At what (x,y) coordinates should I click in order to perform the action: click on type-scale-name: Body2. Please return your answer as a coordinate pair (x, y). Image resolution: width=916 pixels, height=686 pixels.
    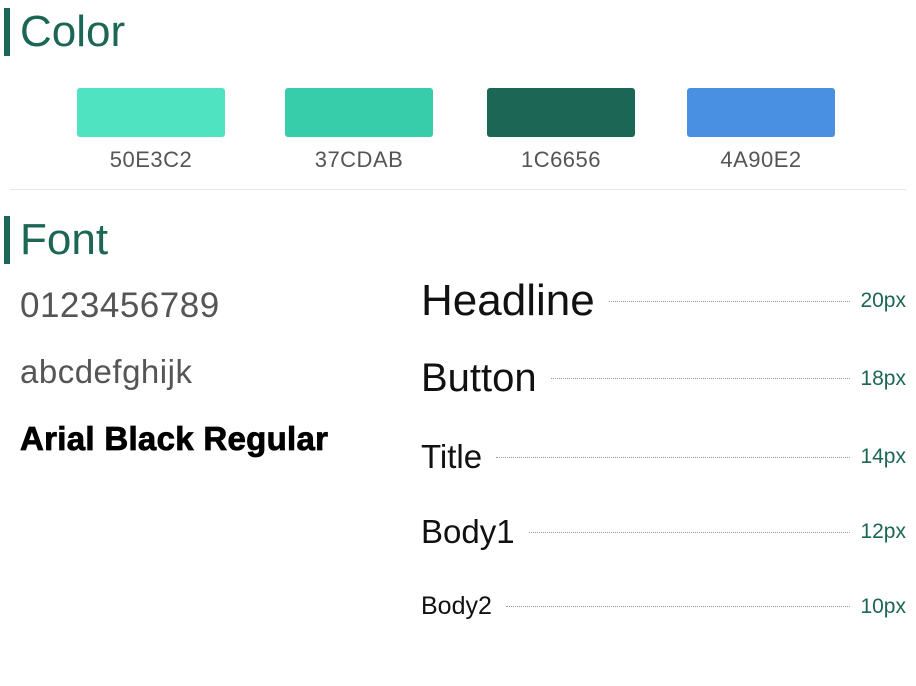
    Looking at the image, I should click on (456, 606).